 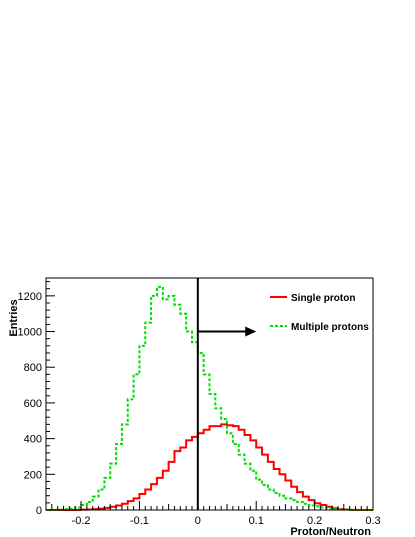 What do you see at coordinates (319, 313) in the screenshot?
I see `legend: Single proton Multiple protons` at bounding box center [319, 313].